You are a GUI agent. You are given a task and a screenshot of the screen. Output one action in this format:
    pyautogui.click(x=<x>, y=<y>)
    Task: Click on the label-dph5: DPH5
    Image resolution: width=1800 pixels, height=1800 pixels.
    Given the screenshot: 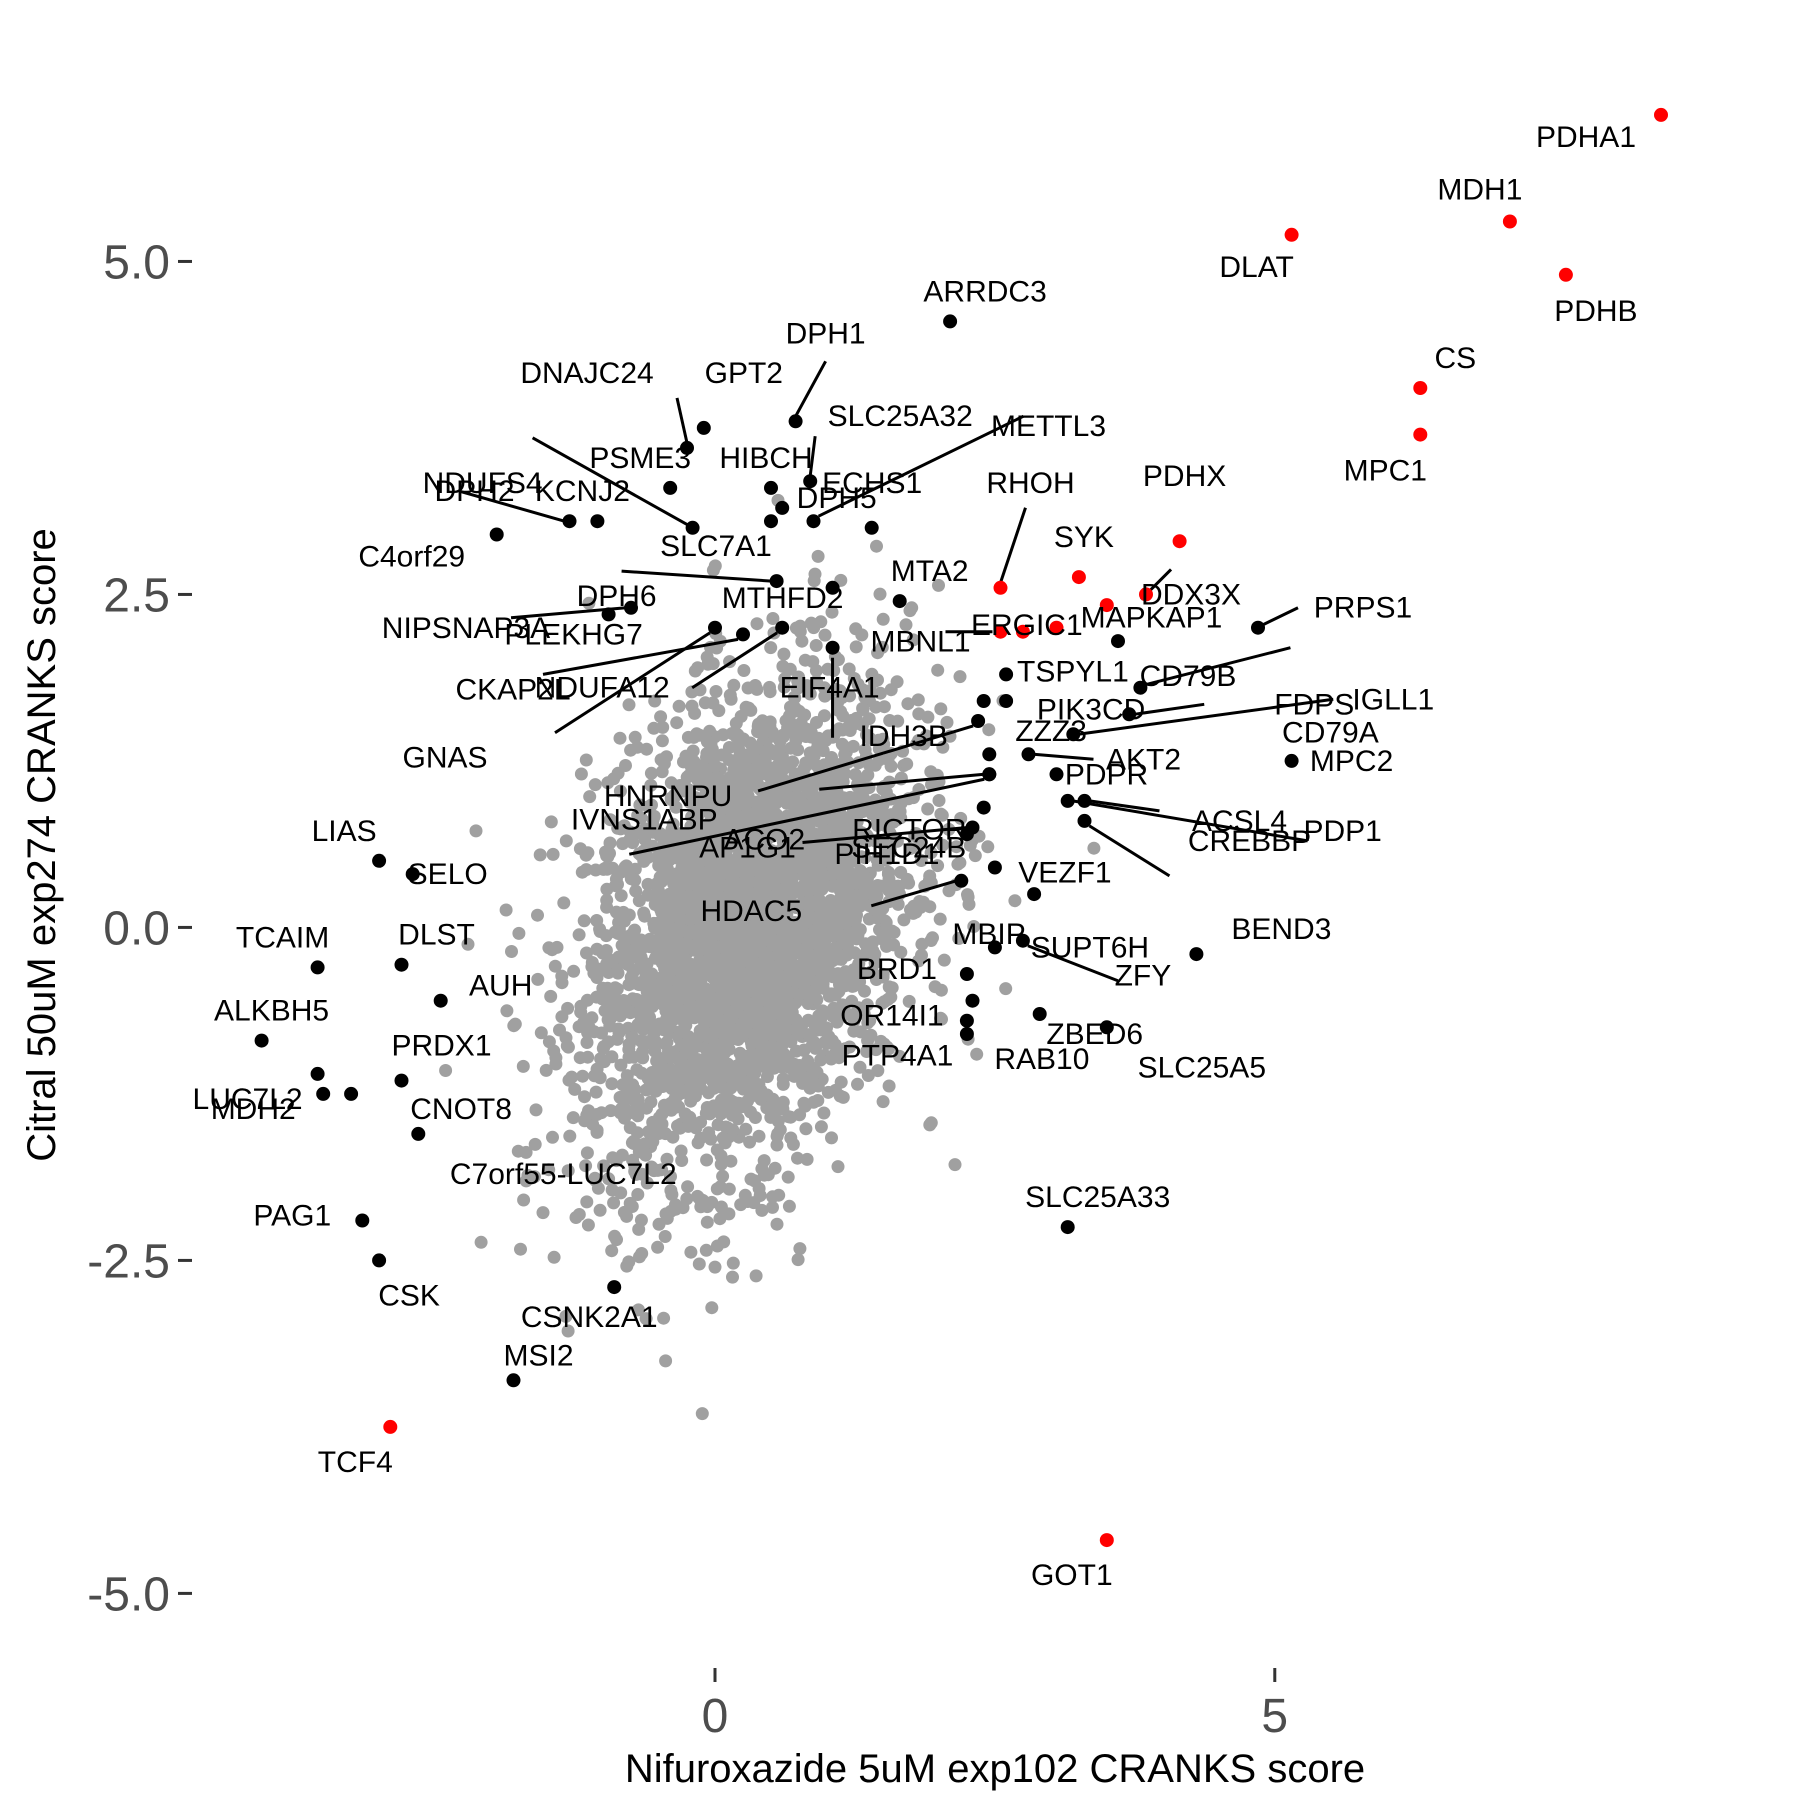 What is the action you would take?
    pyautogui.click(x=837, y=498)
    